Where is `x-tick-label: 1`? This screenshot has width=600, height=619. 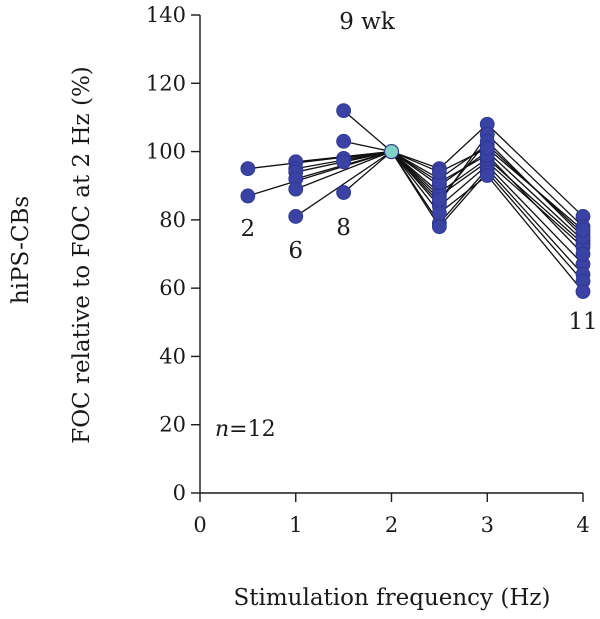 x-tick-label: 1 is located at coordinates (295, 525).